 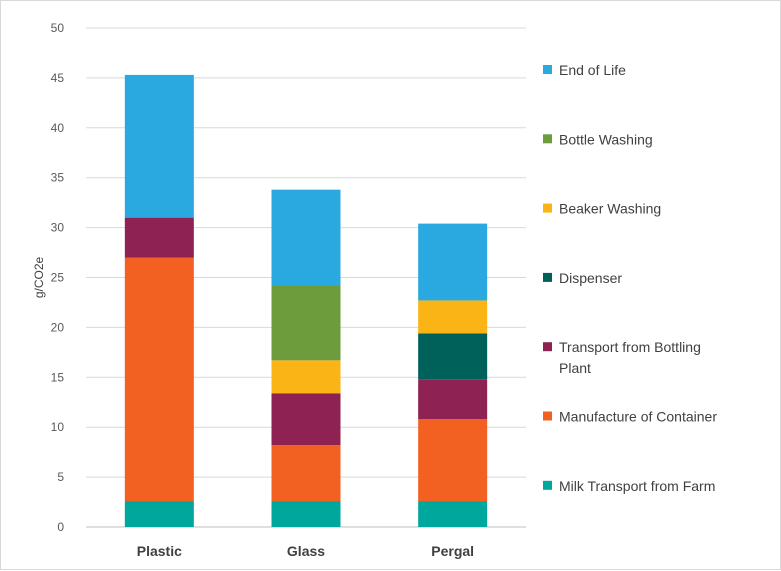 What do you see at coordinates (452, 551) in the screenshot?
I see `x-category-label: Pergal` at bounding box center [452, 551].